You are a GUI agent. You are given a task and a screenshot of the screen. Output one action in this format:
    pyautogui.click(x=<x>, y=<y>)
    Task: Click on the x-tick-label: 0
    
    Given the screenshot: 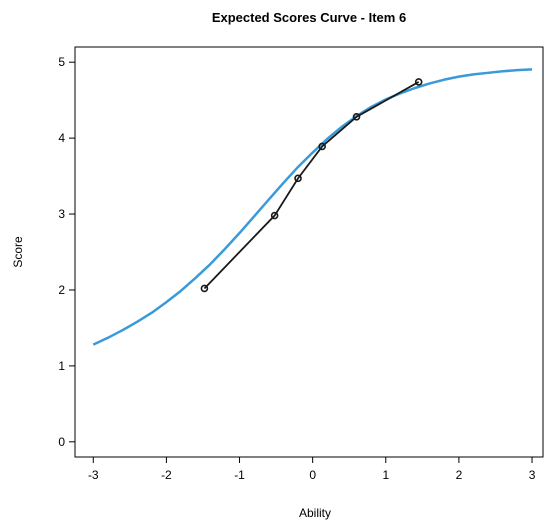 What is the action you would take?
    pyautogui.click(x=312, y=475)
    